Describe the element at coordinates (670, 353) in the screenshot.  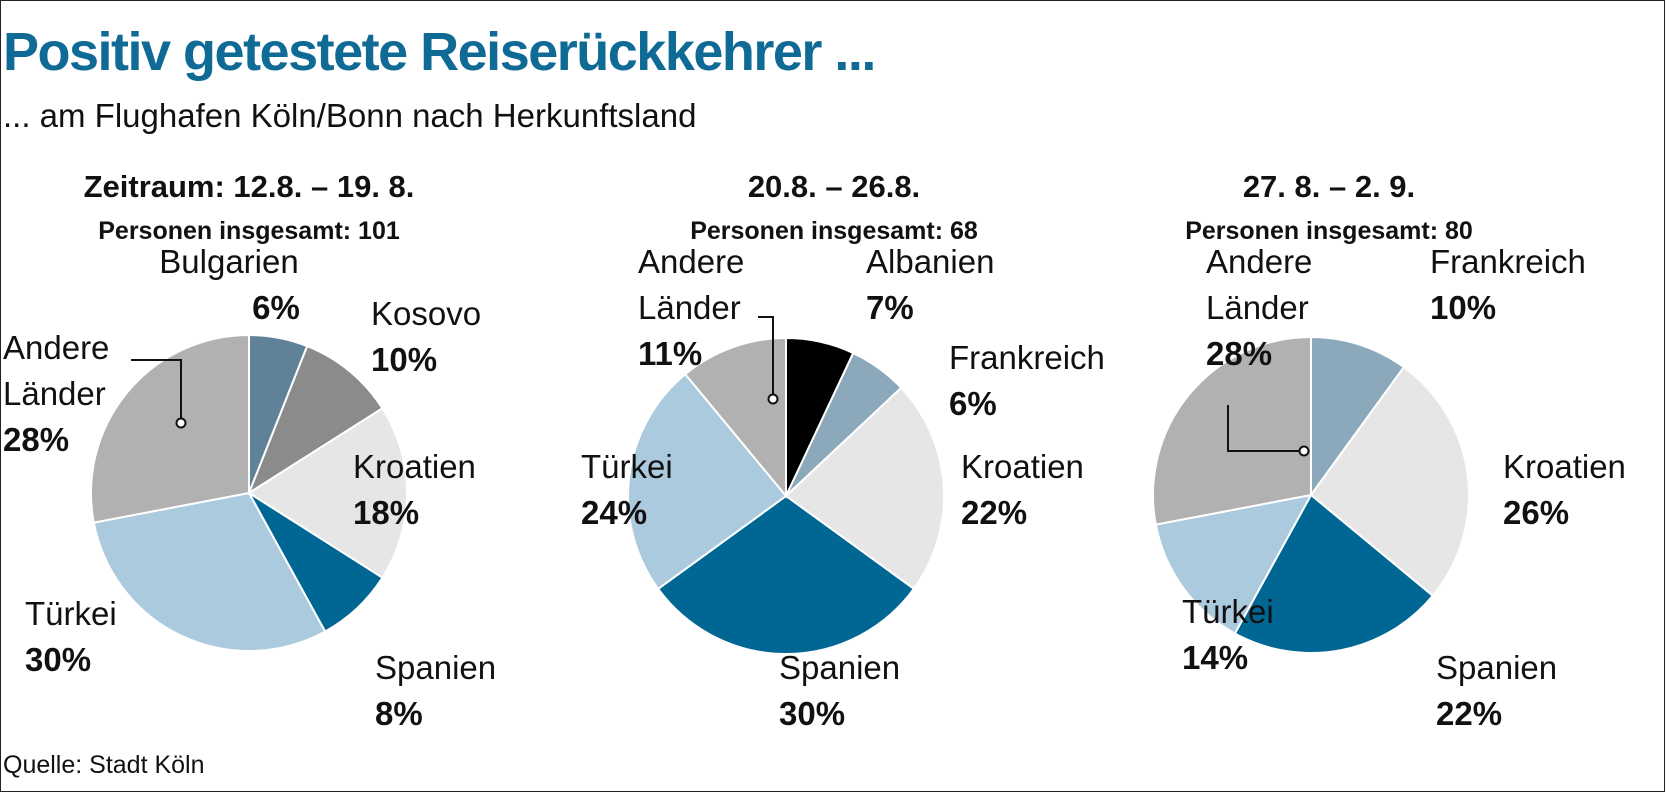
I see `slice-value-label: 11%` at that location.